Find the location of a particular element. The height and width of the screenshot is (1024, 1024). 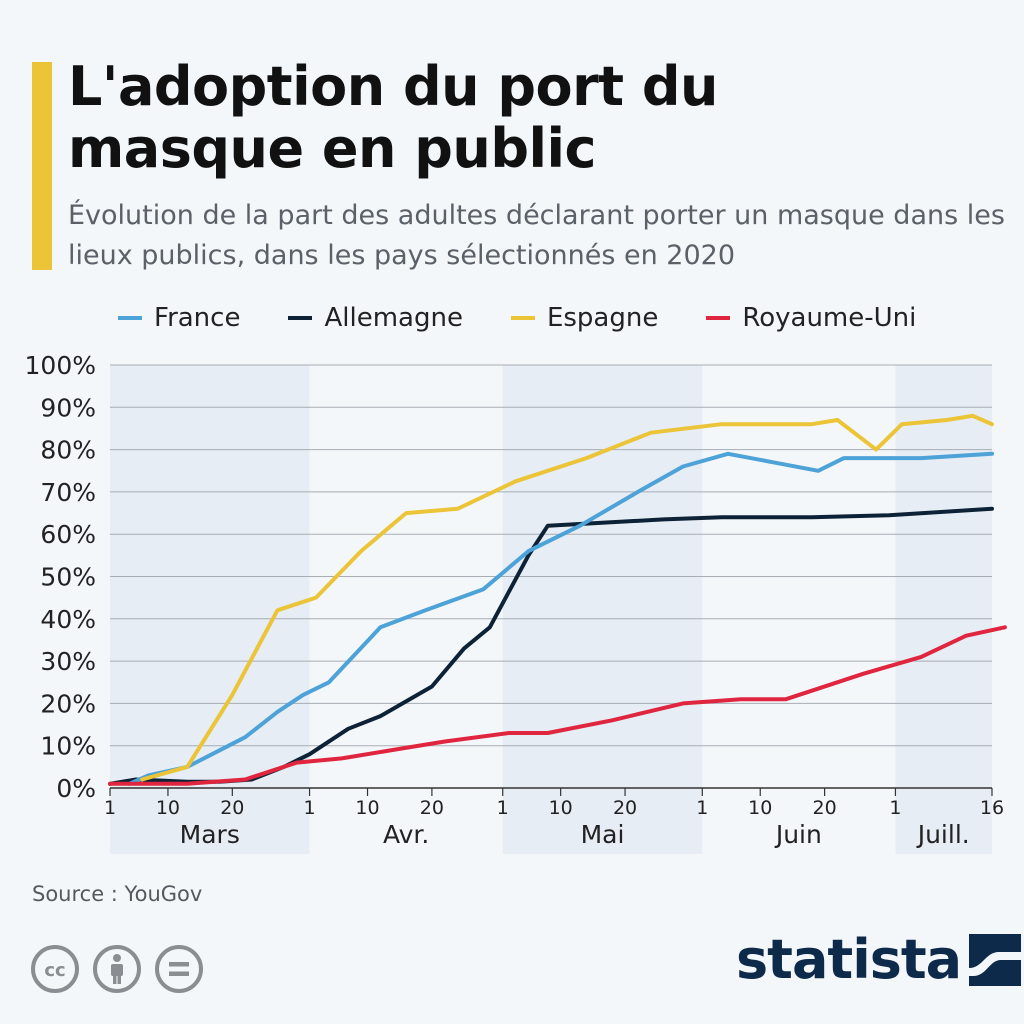

month-label: Mars is located at coordinates (210, 834).